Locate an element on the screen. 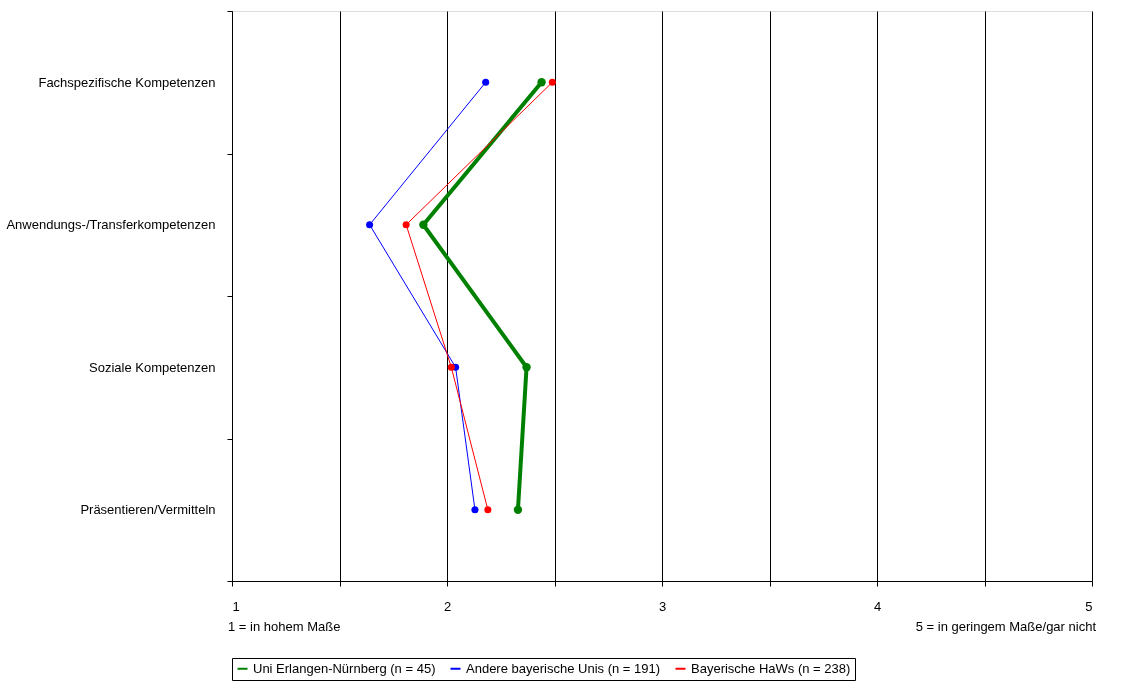  text: 1 = in hohem Maße is located at coordinates (284, 626).